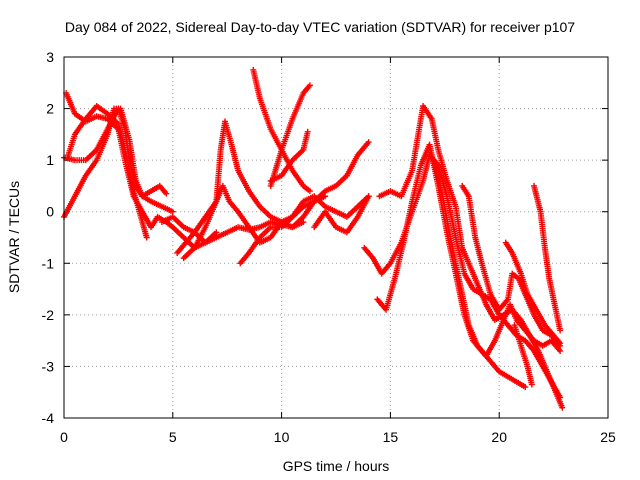 The width and height of the screenshot is (640, 480). What do you see at coordinates (50, 57) in the screenshot?
I see `y-tick-label: 3` at bounding box center [50, 57].